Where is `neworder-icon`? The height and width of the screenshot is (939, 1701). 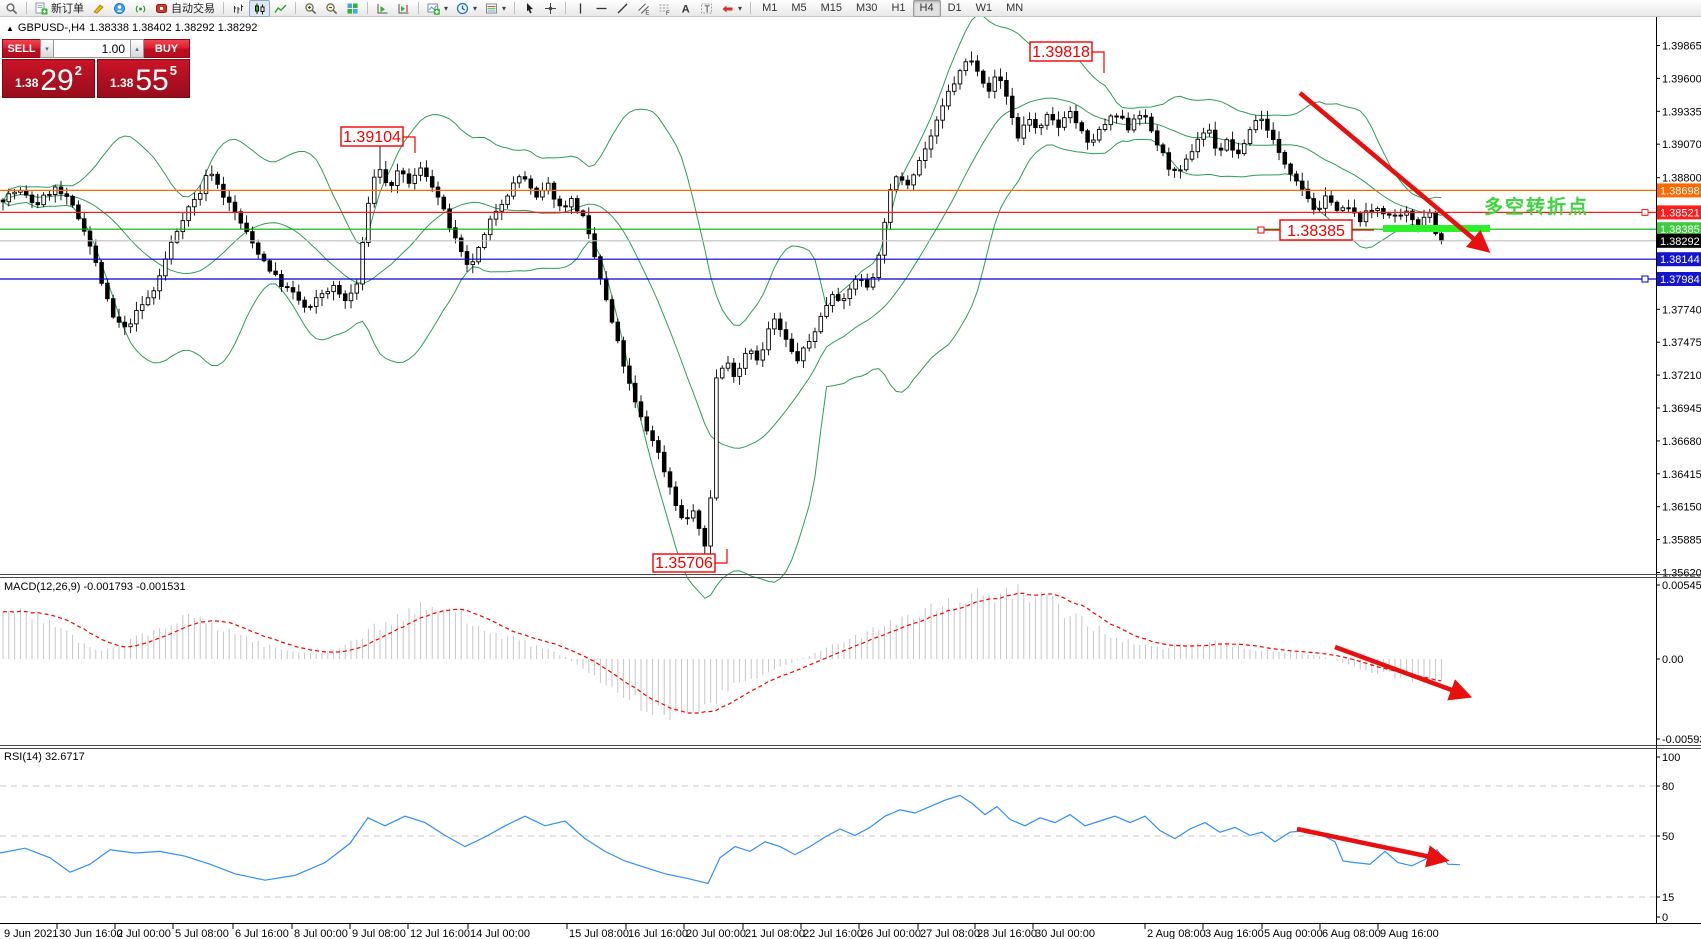
neworder-icon is located at coordinates (41, 8).